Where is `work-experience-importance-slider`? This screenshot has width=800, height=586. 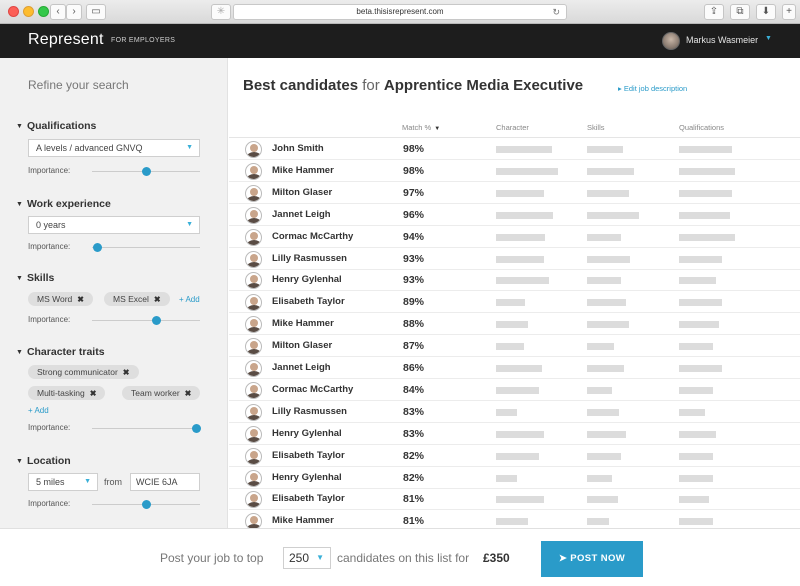 work-experience-importance-slider is located at coordinates (146, 247).